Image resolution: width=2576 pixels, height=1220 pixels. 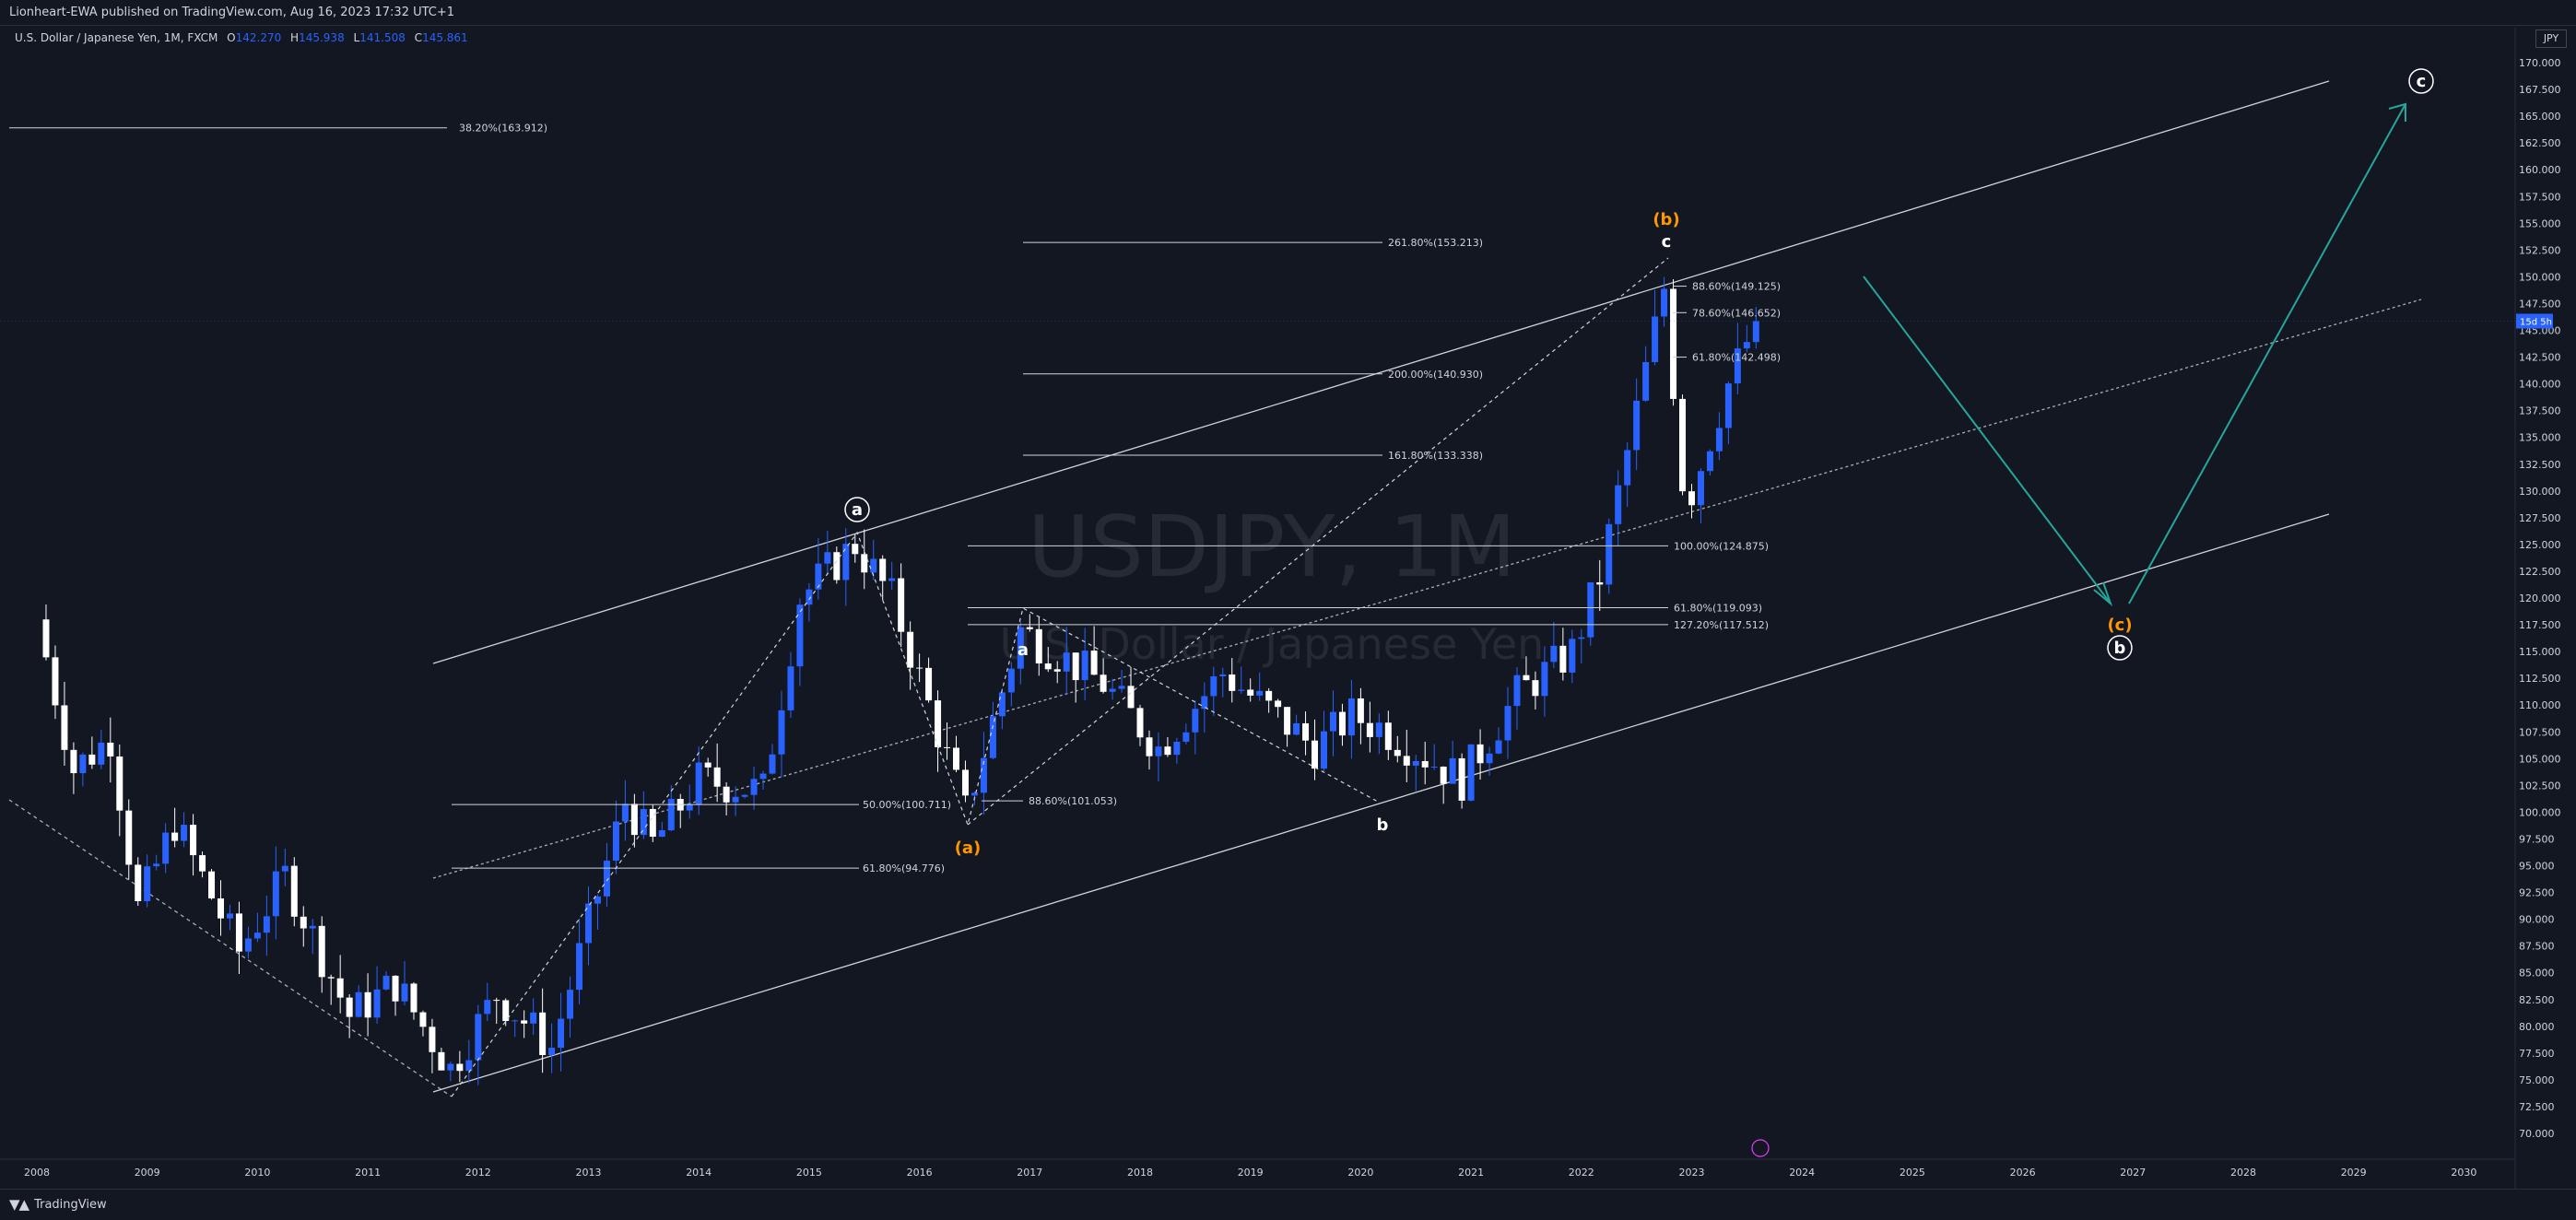 What do you see at coordinates (2119, 625) in the screenshot?
I see `wave-label: (c)` at bounding box center [2119, 625].